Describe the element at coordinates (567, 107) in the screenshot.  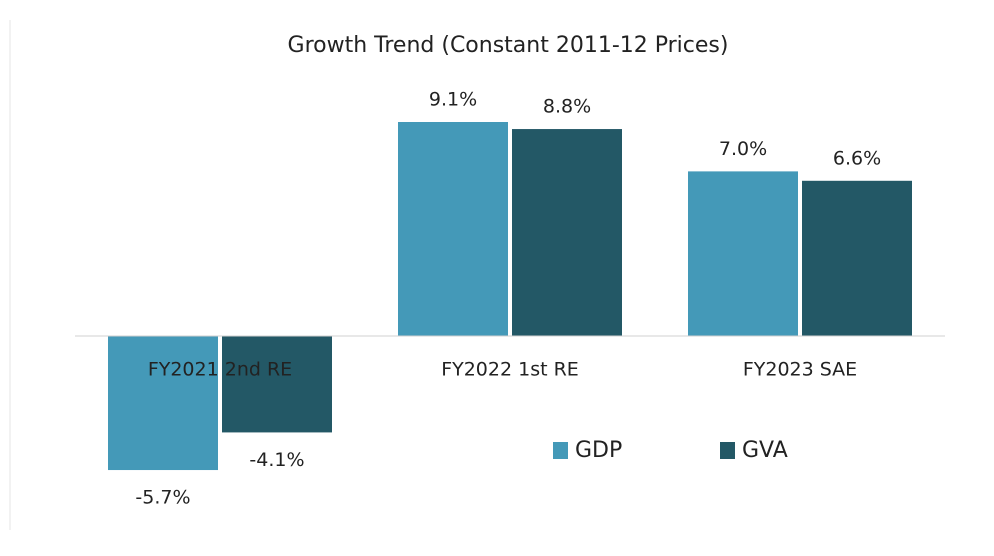
I see `data-label: 8.8%` at that location.